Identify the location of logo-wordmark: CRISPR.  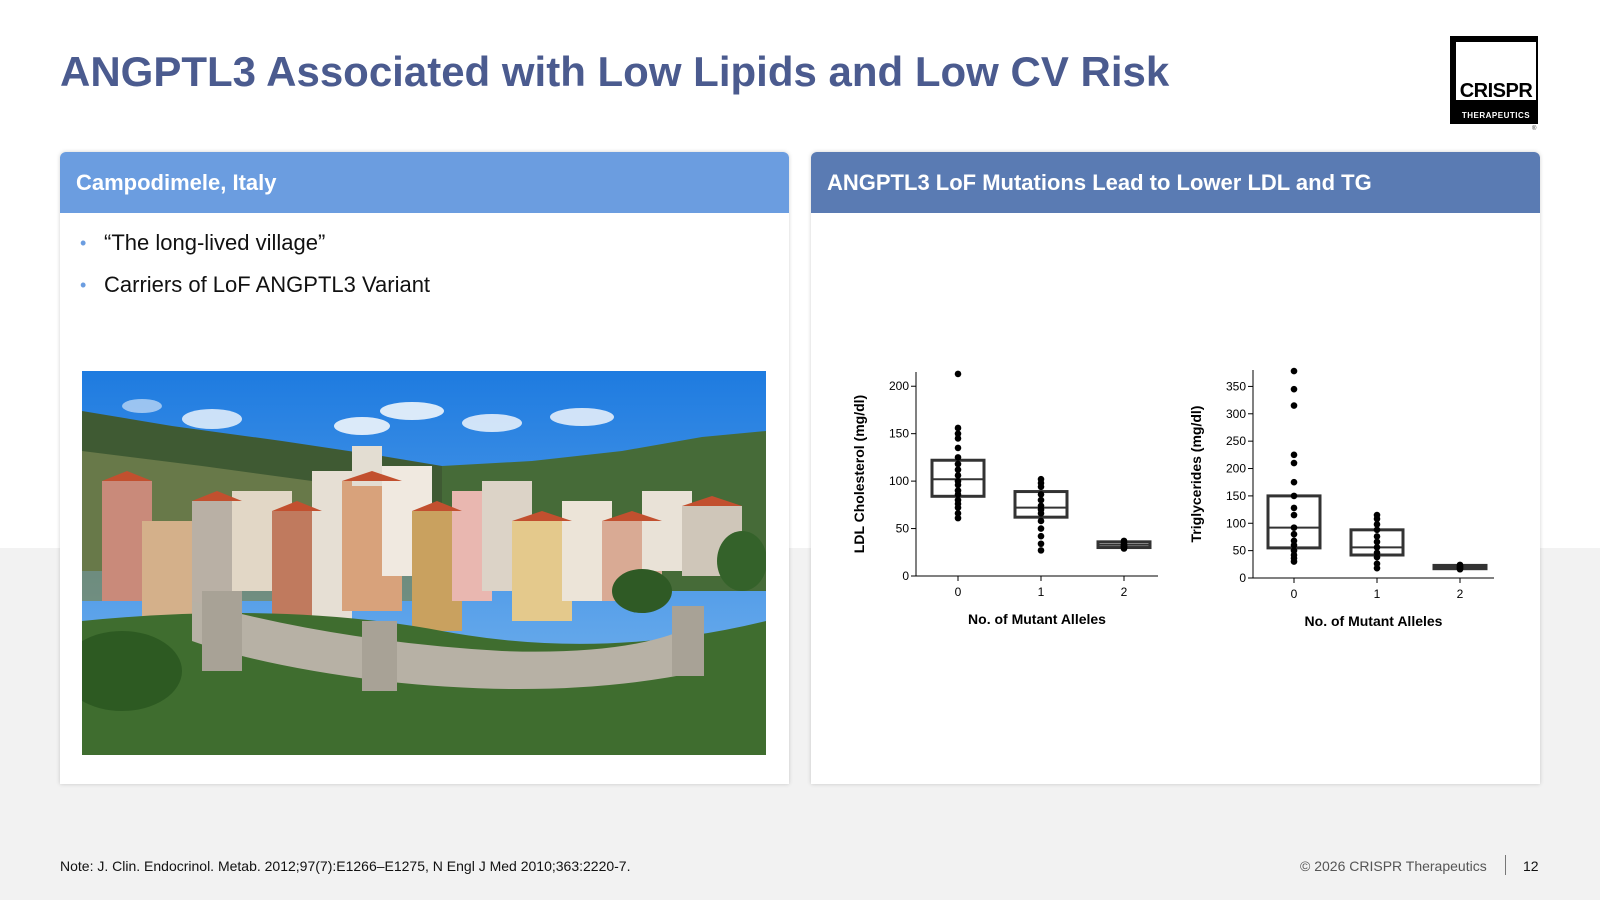
(1496, 91).